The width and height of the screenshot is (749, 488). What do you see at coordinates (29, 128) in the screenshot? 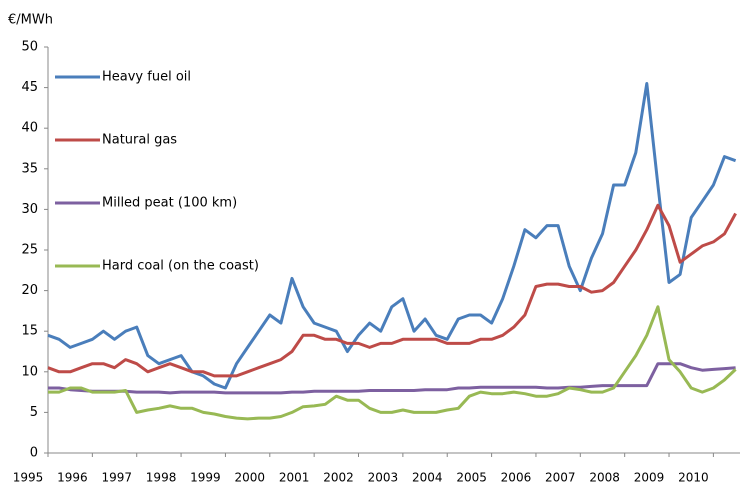
I see `y-tick-label: 40` at bounding box center [29, 128].